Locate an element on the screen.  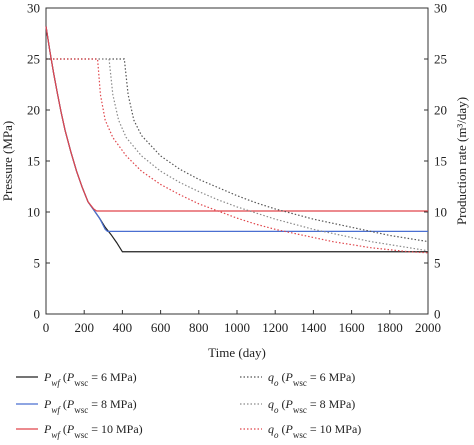
y-left-tick-label: 10 is located at coordinates (33, 212).